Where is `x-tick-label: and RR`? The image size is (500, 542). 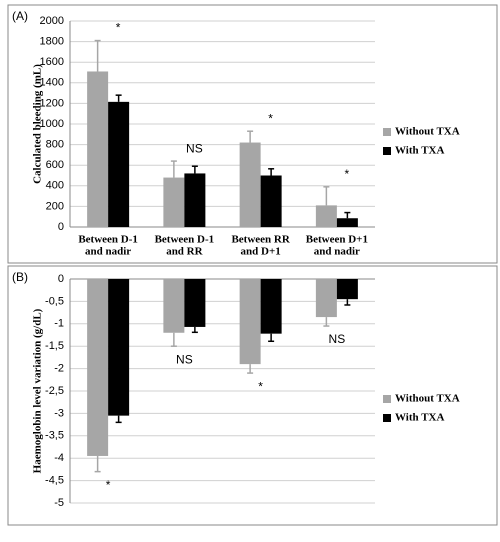 x-tick-label: and RR is located at coordinates (184, 252).